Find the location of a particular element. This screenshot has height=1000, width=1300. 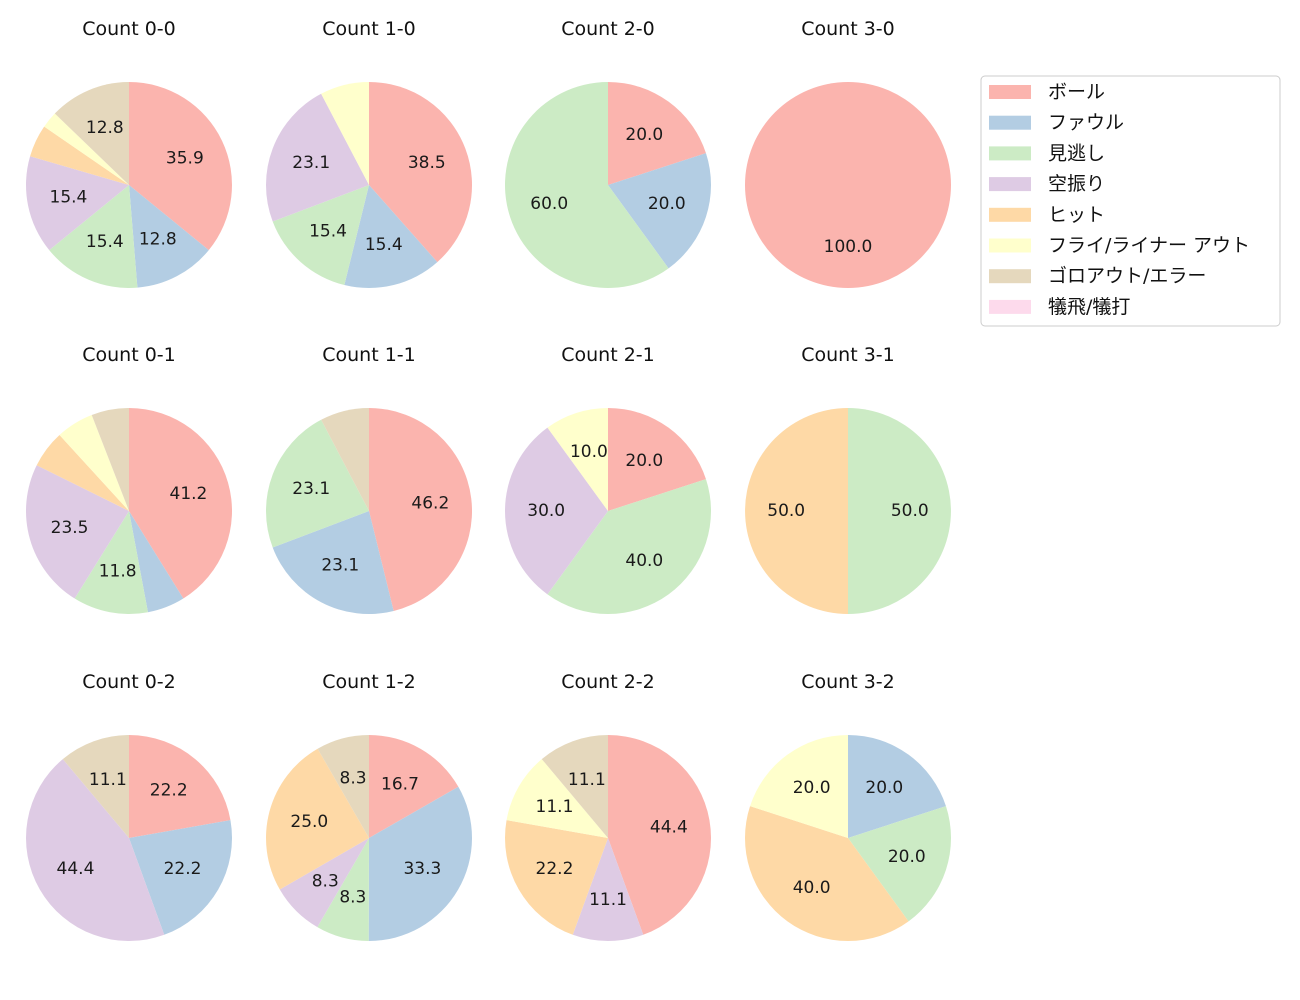

pie-title: Count 2-0 is located at coordinates (608, 29).